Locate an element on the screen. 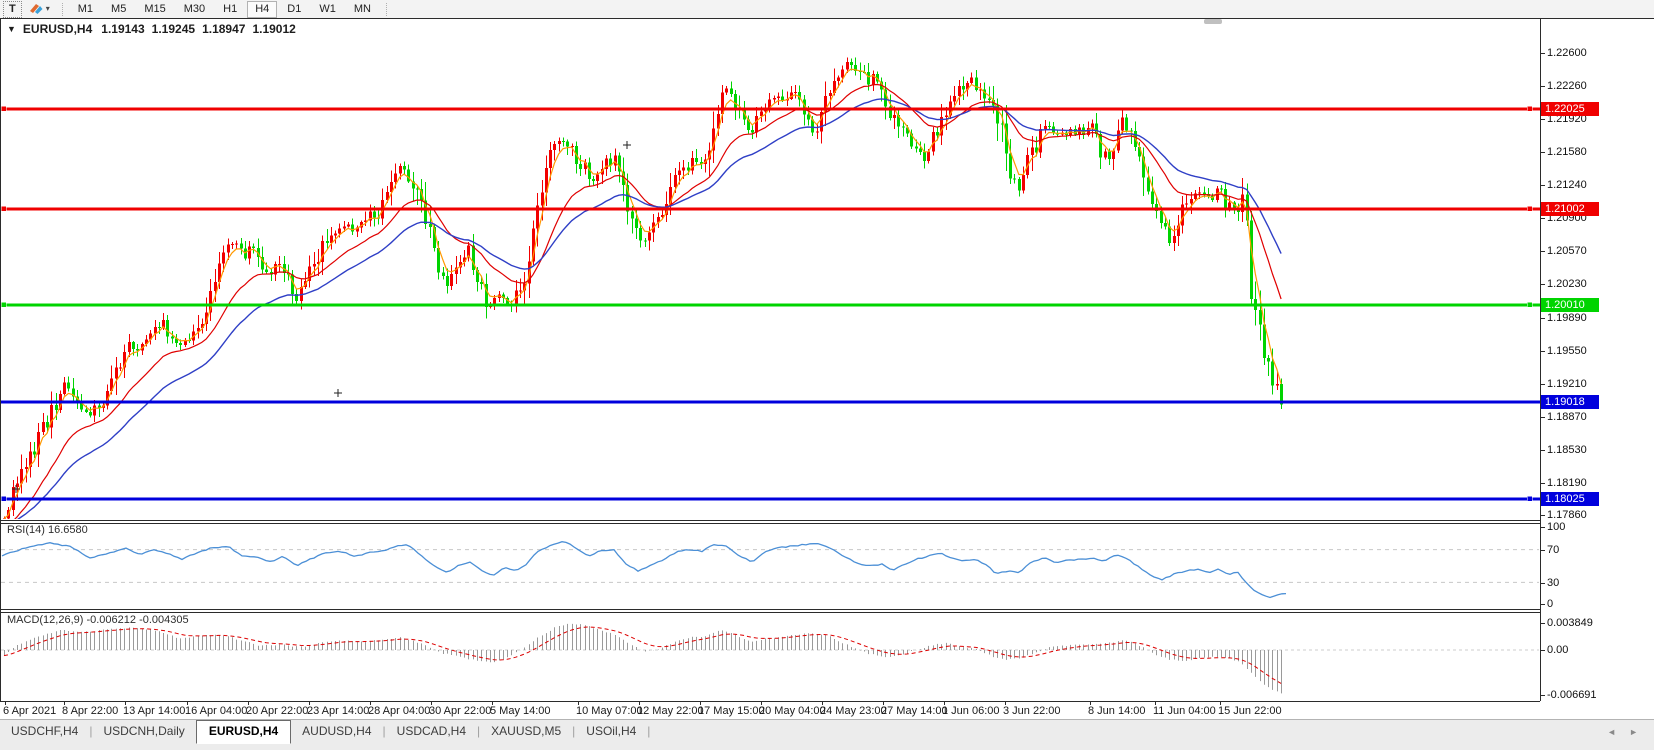 The width and height of the screenshot is (1654, 750). date-label: 12 May 22:00 is located at coordinates (670, 711).